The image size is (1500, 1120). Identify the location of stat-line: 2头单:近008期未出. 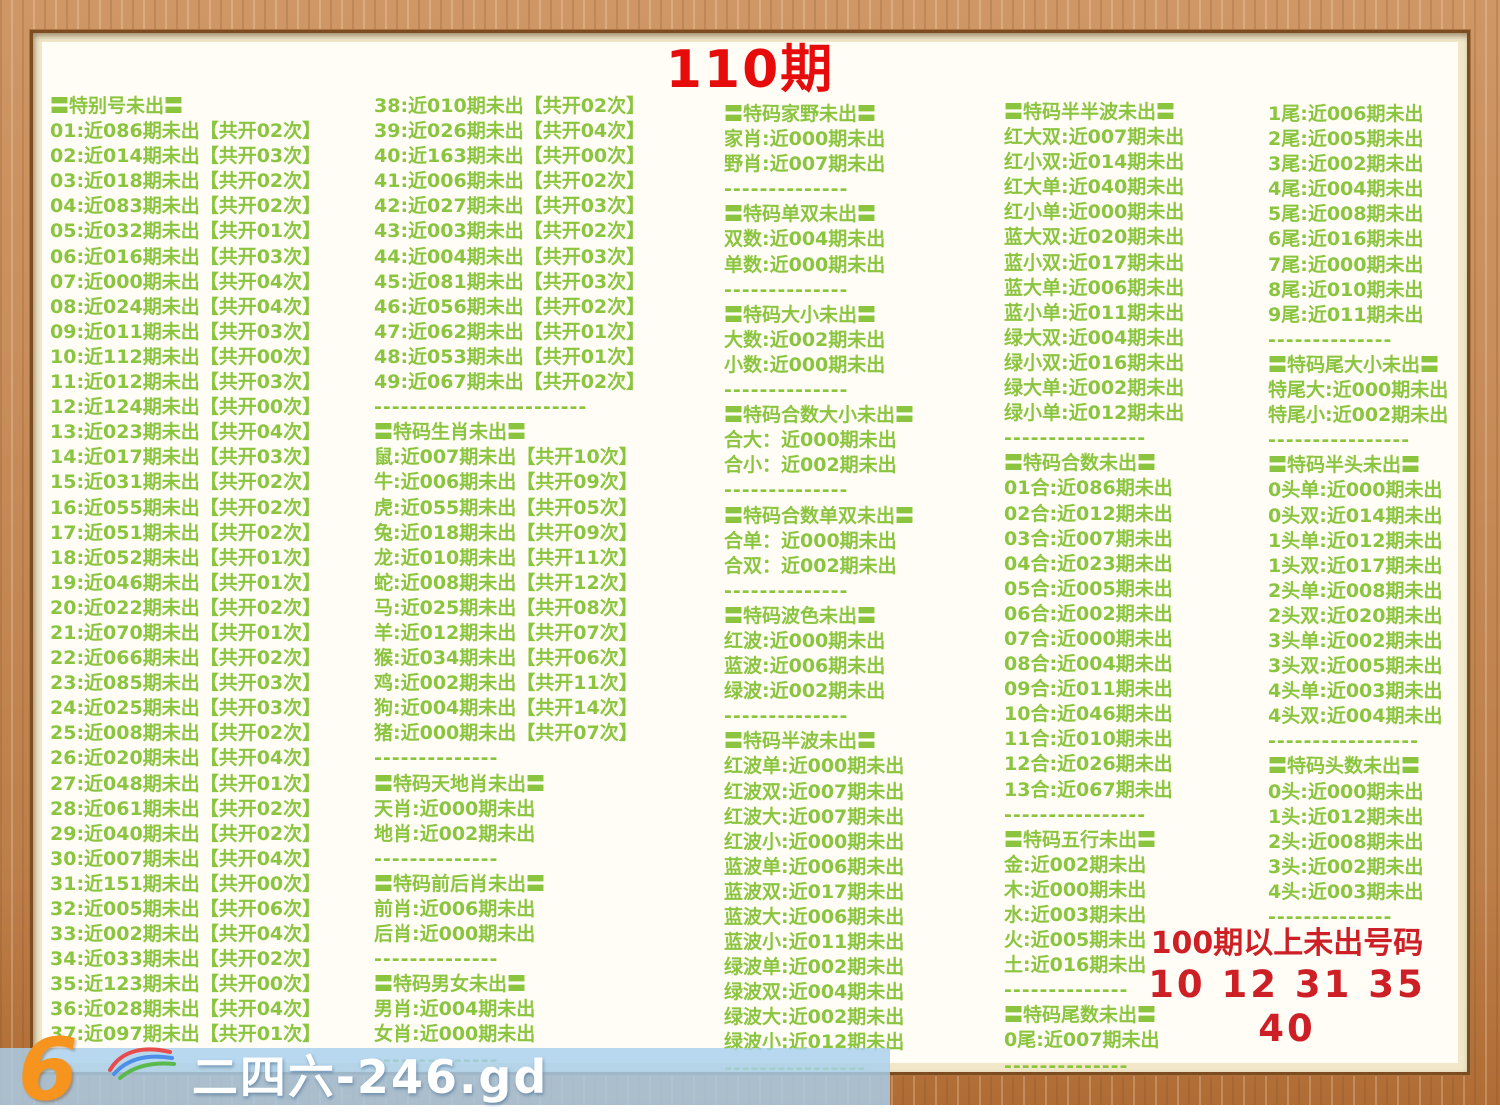
(1355, 590).